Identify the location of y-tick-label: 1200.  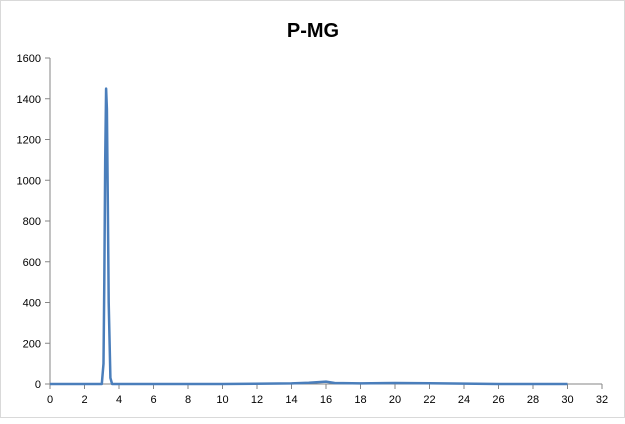
(29, 141).